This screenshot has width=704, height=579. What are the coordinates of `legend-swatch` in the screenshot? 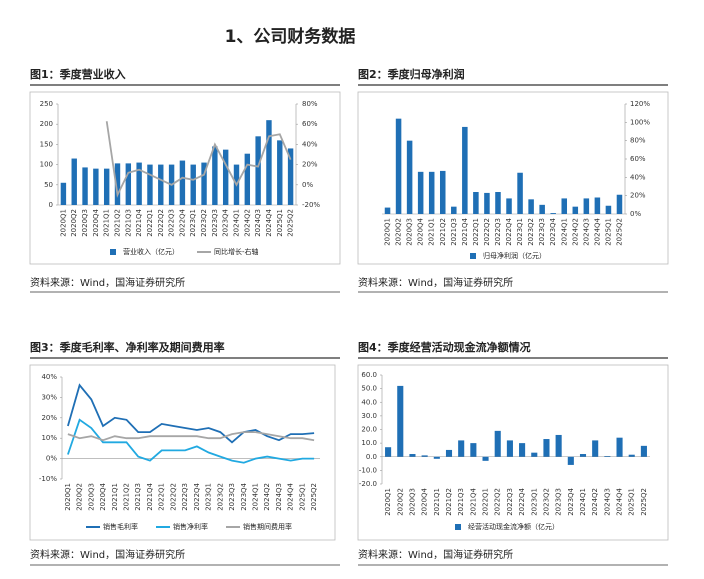 It's located at (473, 256).